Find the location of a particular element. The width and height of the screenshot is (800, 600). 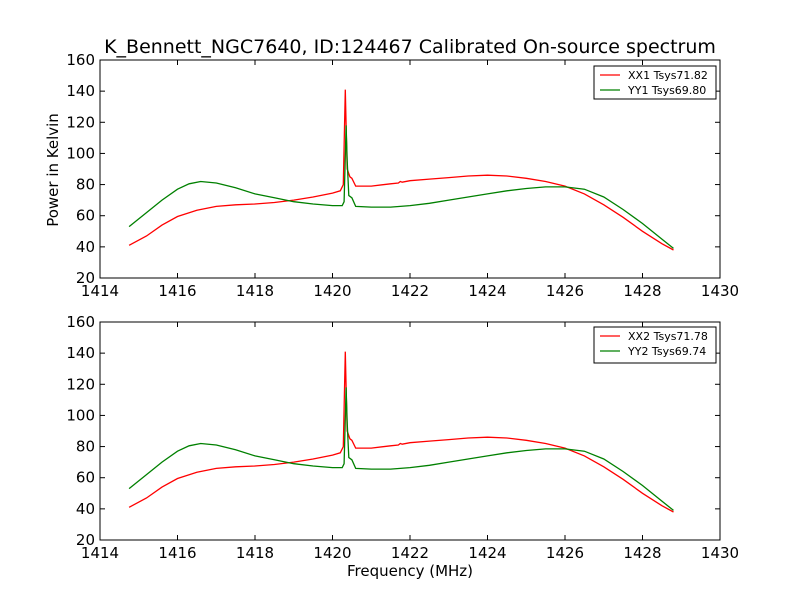

legend-label: XX1 Tsys71.82 is located at coordinates (668, 75).